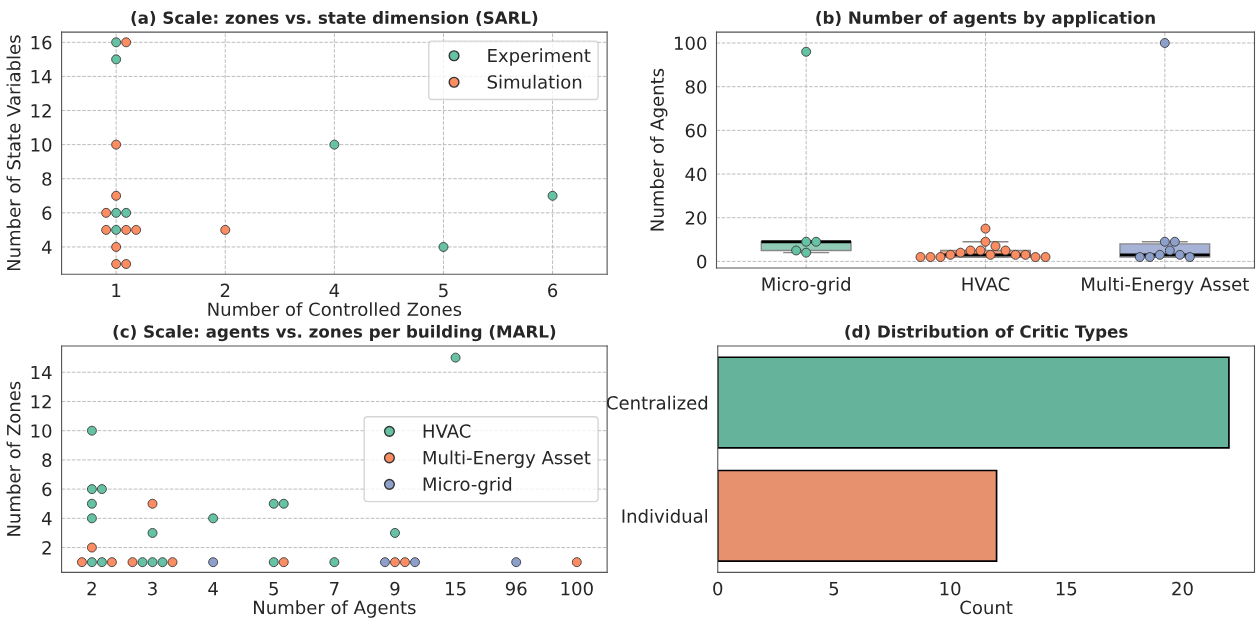  What do you see at coordinates (696, 130) in the screenshot?
I see `y-tick-label: 60` at bounding box center [696, 130].